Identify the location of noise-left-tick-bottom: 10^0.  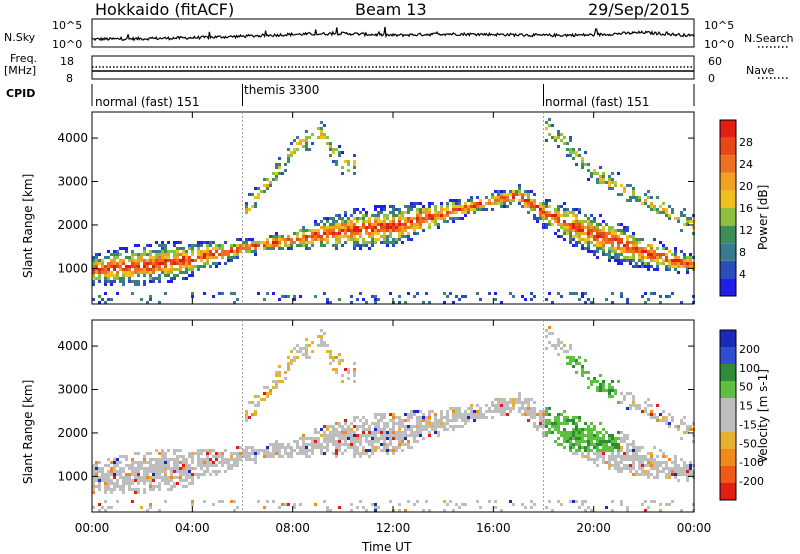
(67, 44).